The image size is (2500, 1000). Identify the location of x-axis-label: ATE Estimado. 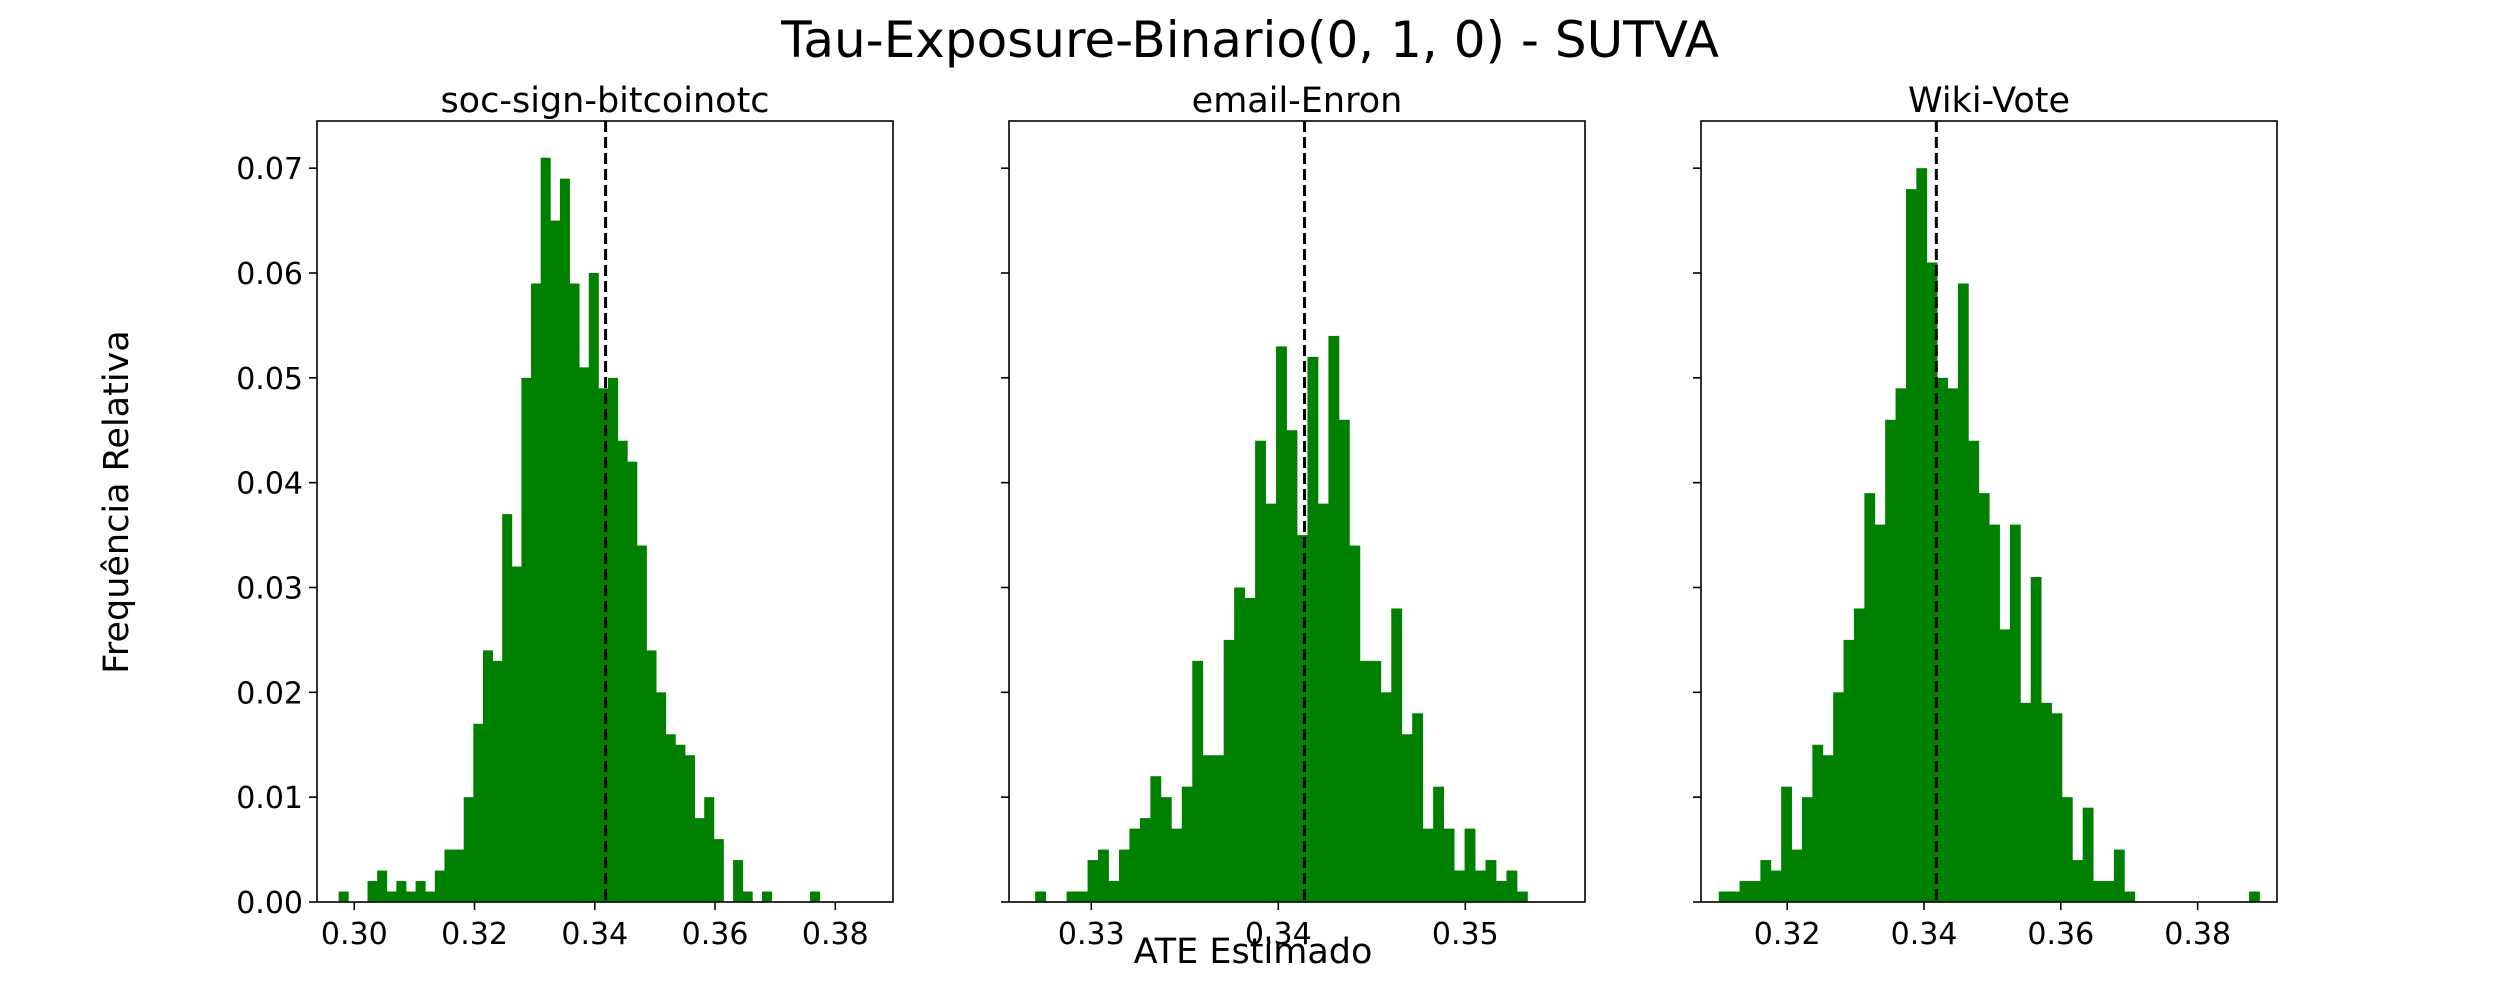
(1253, 952).